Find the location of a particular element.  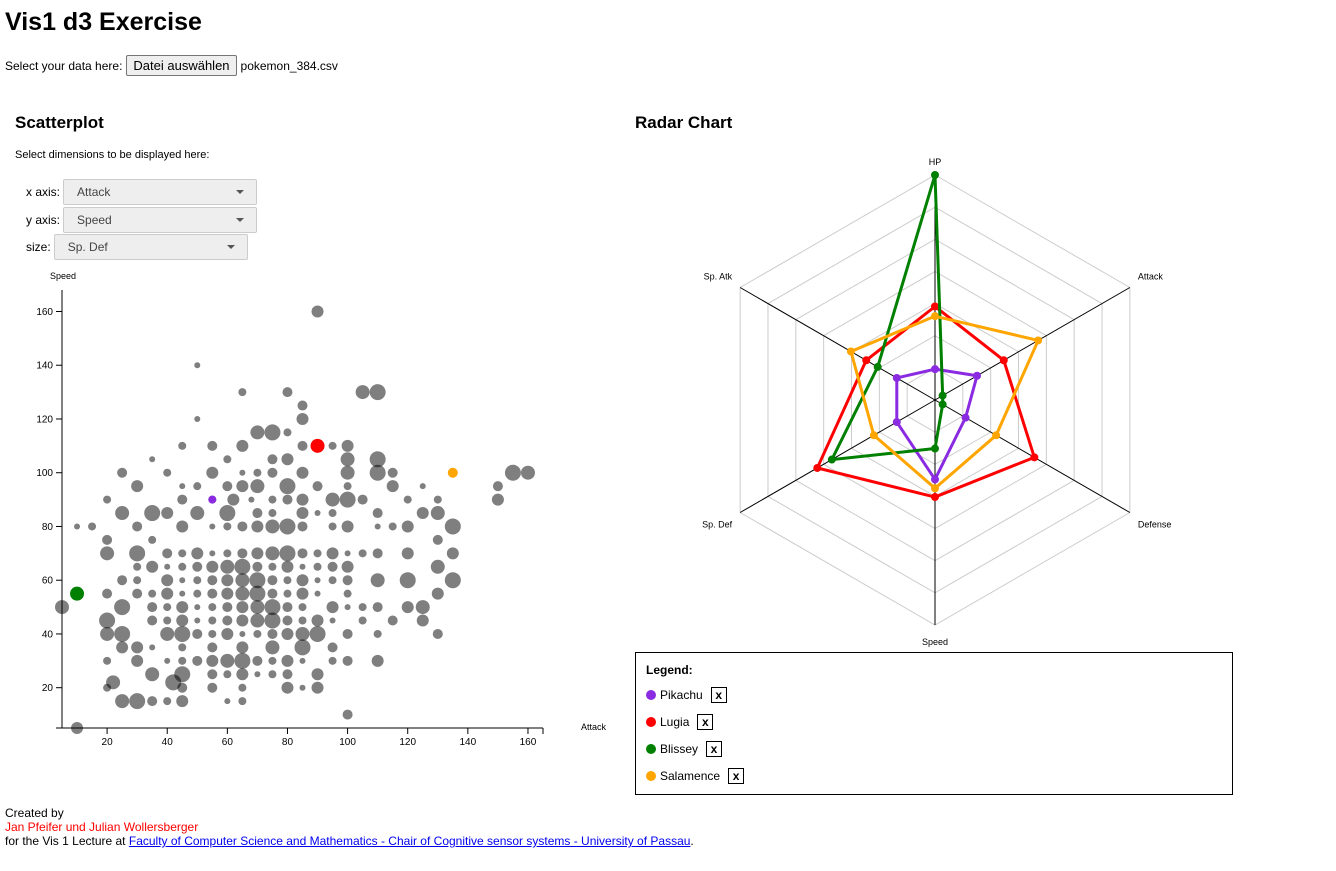

choose-file-button: Datei auswählen is located at coordinates (181, 65).